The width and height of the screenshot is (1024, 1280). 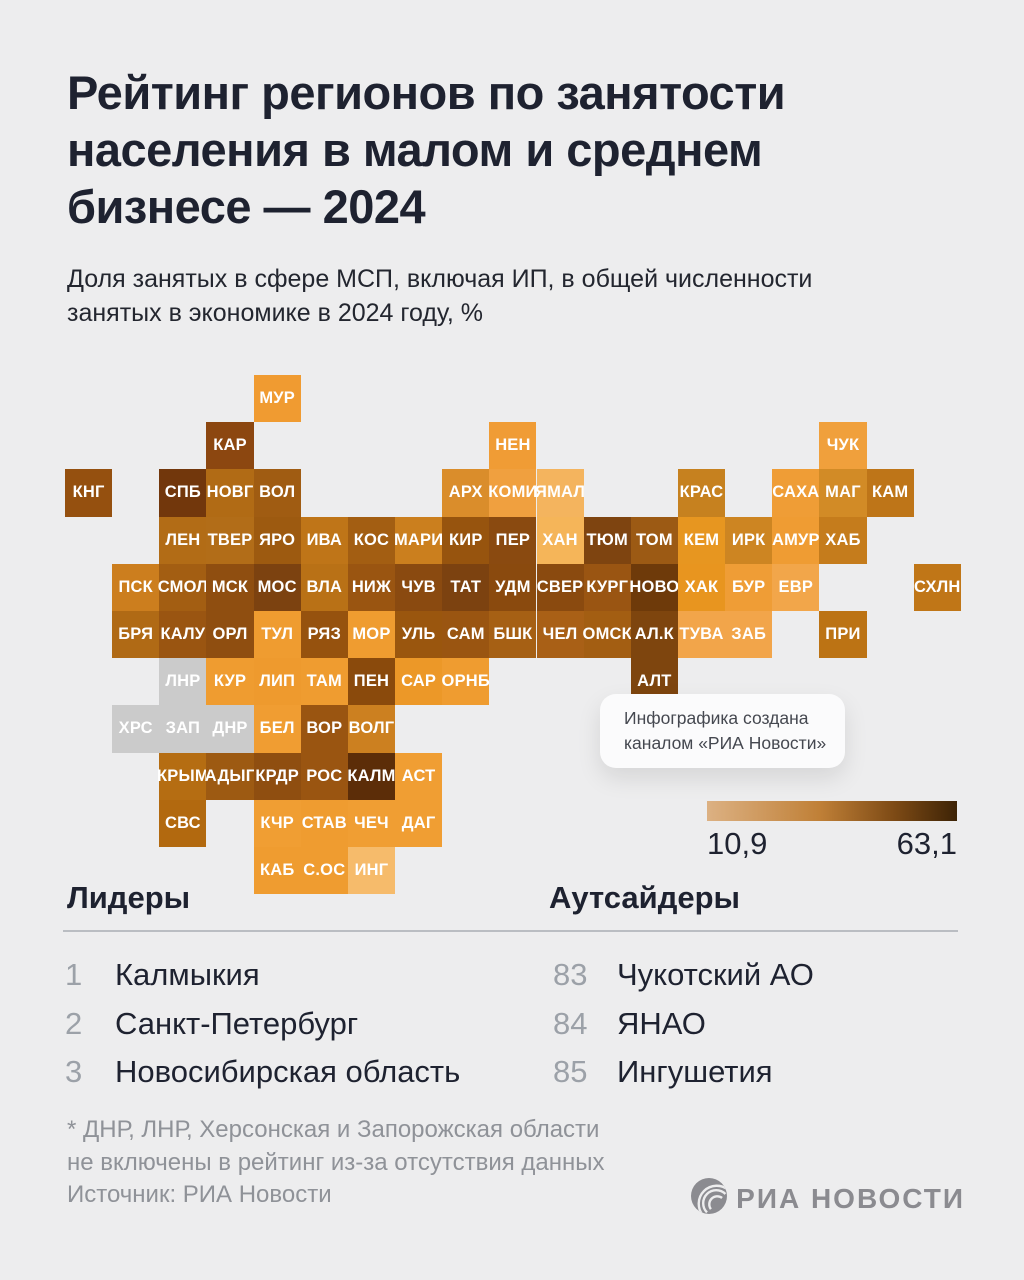 I want to click on page-title-line2: населения в малом и среднем, so click(x=415, y=149).